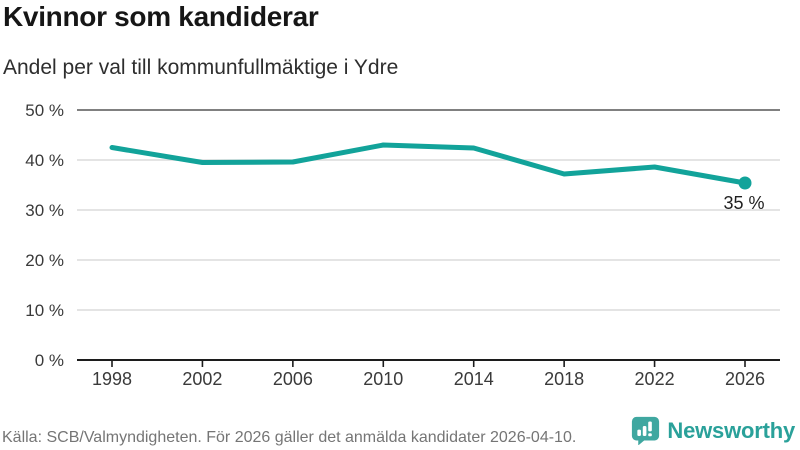 This screenshot has height=450, width=800. I want to click on brand-name: Newsworthy, so click(731, 430).